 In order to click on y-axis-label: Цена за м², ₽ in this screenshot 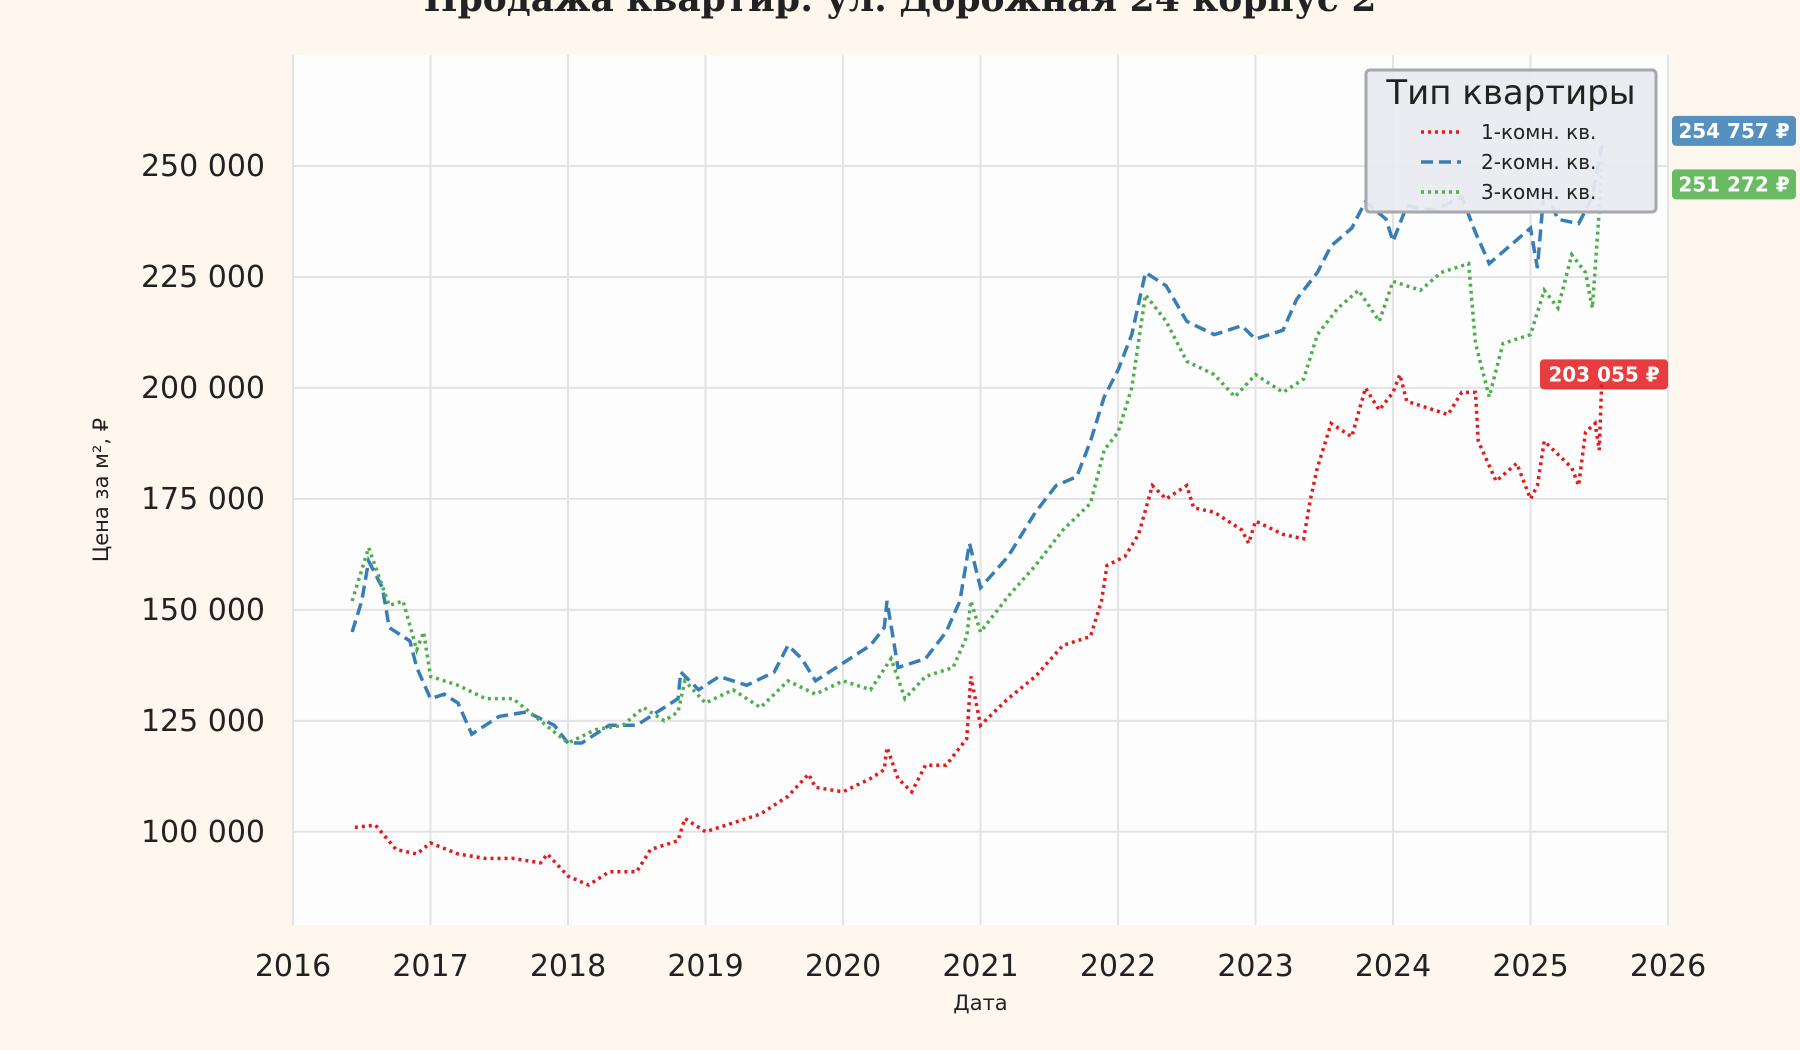, I will do `click(101, 490)`.